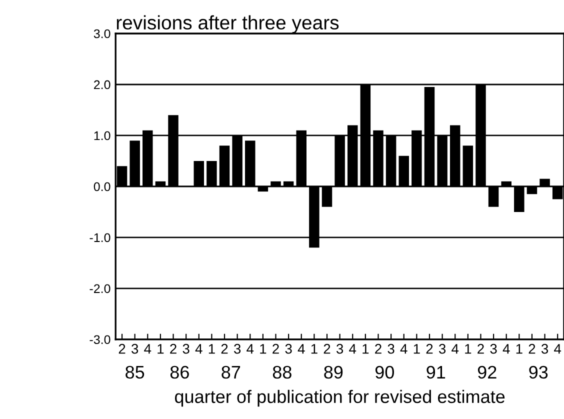 This screenshot has width=564, height=419. I want to click on text: 89, so click(333, 372).